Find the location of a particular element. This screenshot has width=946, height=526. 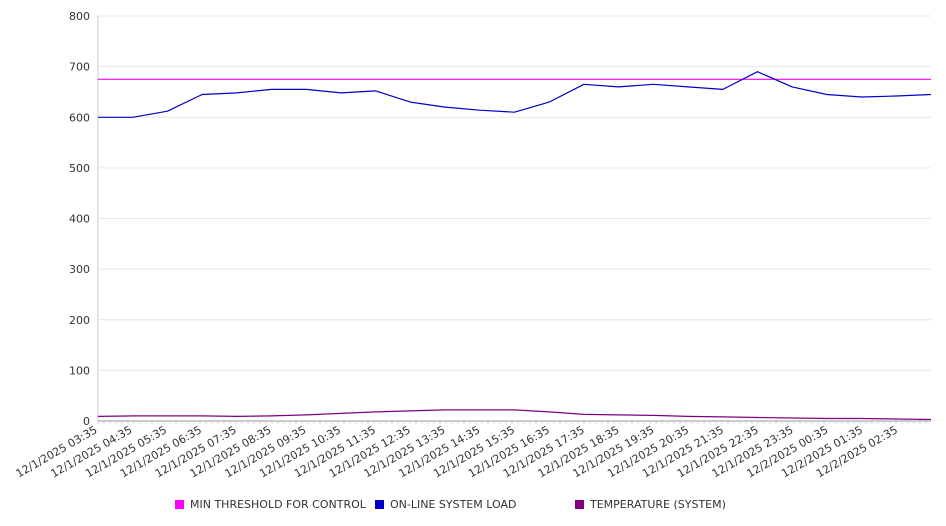

y-tick-label-700: 700 is located at coordinates (79, 67).